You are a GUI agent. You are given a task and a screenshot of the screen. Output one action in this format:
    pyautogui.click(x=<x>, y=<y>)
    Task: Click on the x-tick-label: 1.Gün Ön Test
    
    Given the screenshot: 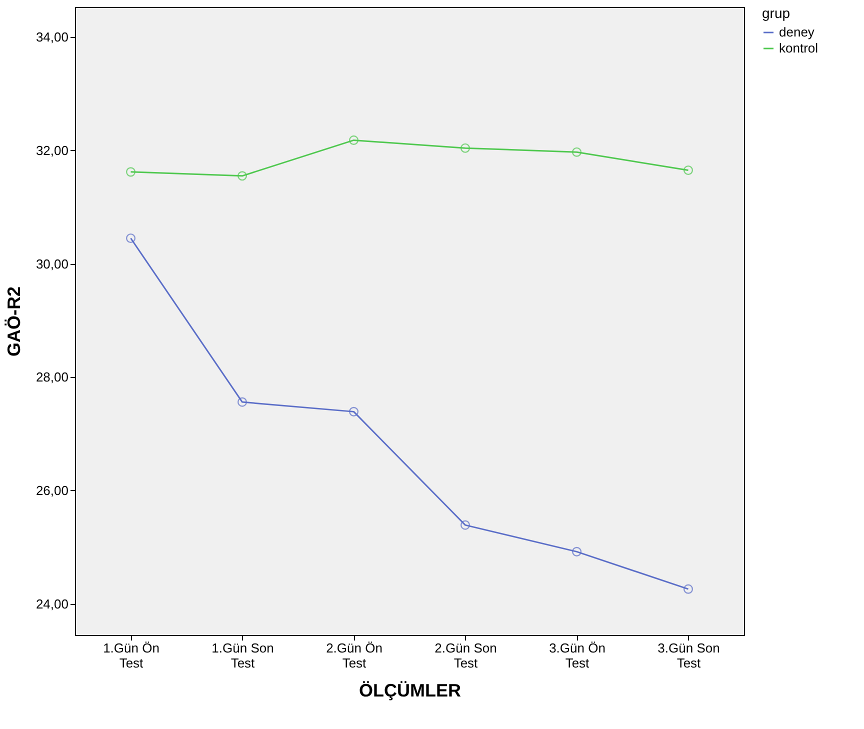 What is the action you would take?
    pyautogui.click(x=131, y=655)
    